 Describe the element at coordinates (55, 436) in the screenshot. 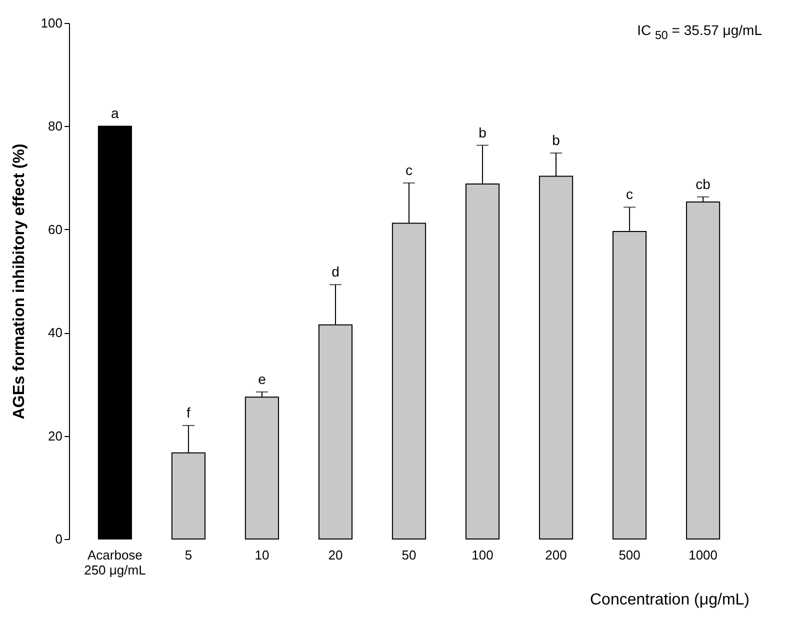

I see `y-tick-label: 20` at that location.